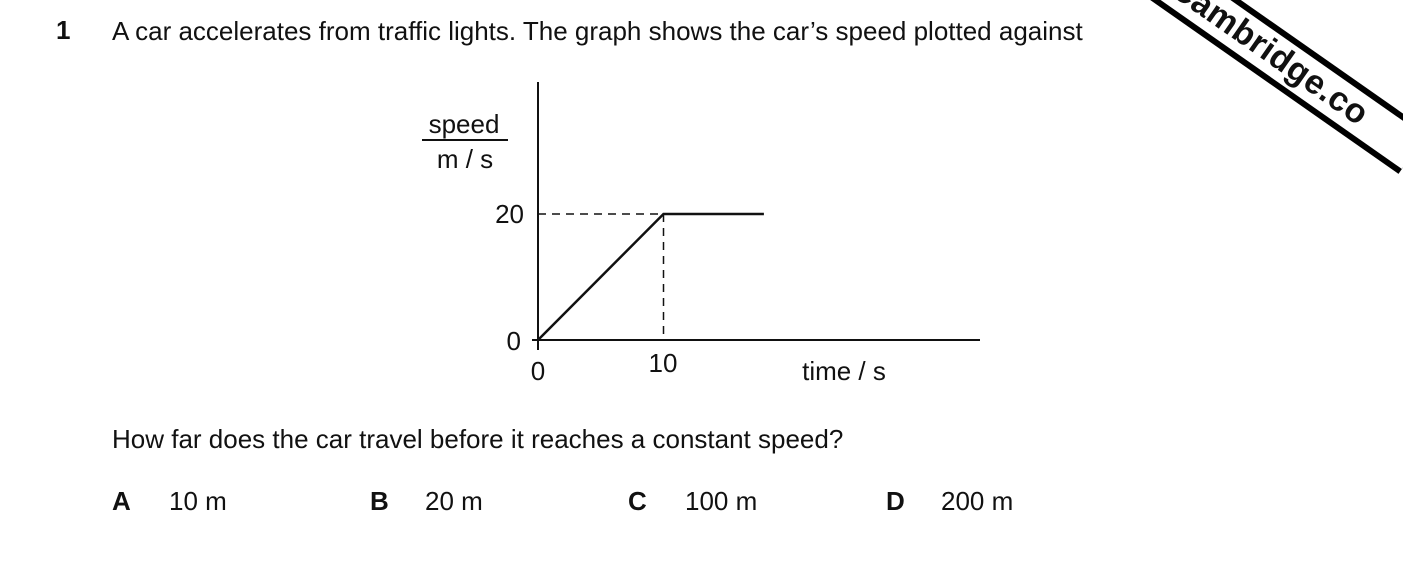  What do you see at coordinates (198, 501) in the screenshot?
I see `option-a-value: 10 m` at bounding box center [198, 501].